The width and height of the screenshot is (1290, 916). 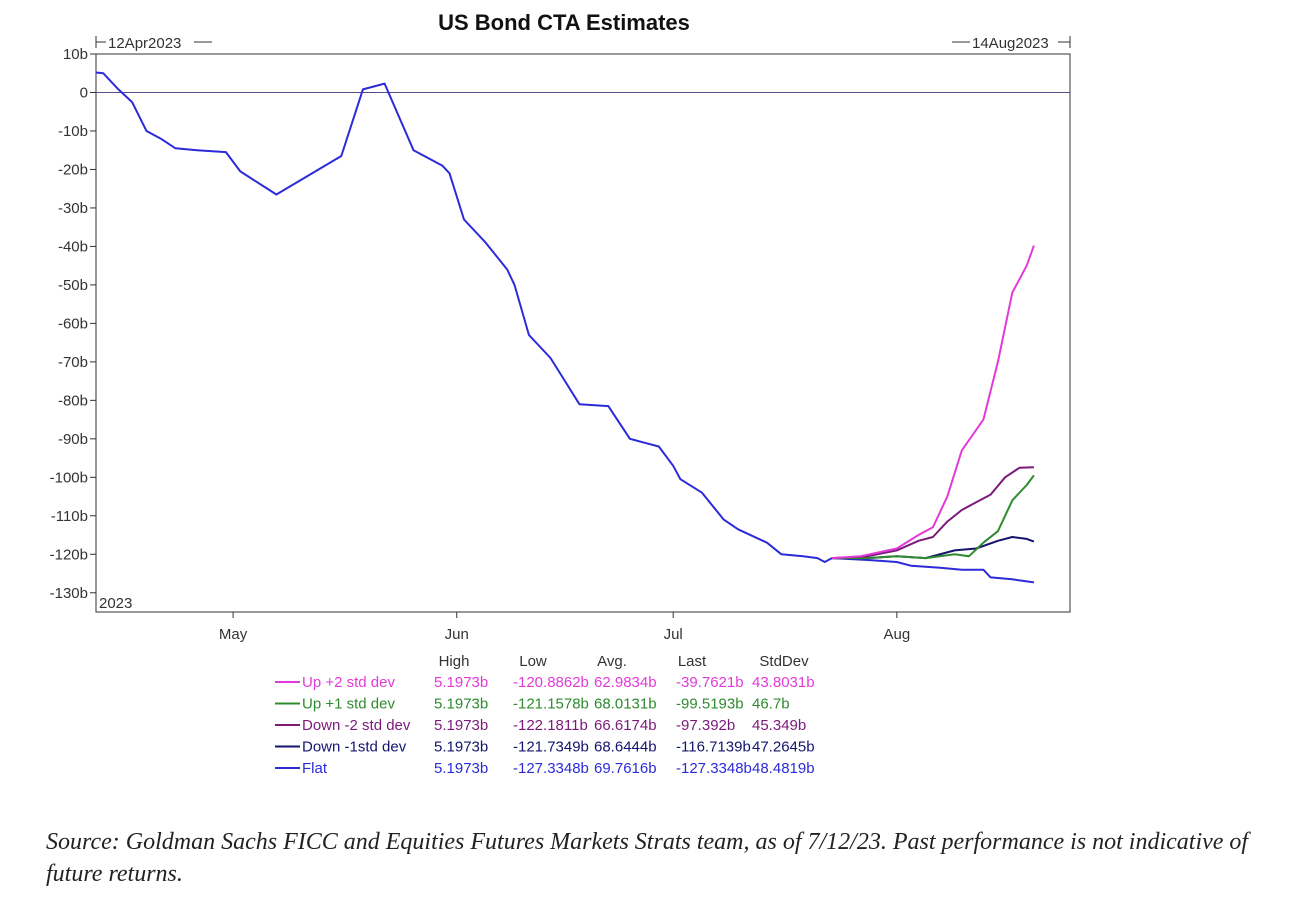 What do you see at coordinates (73, 439) in the screenshot?
I see `y-tick-label: -90b` at bounding box center [73, 439].